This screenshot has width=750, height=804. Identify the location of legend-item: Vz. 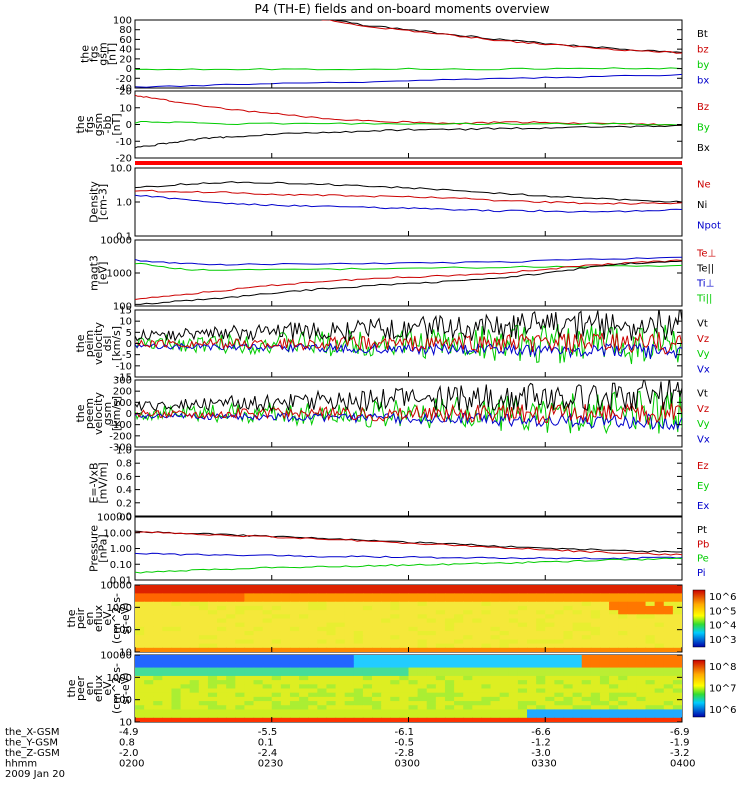
(703, 339).